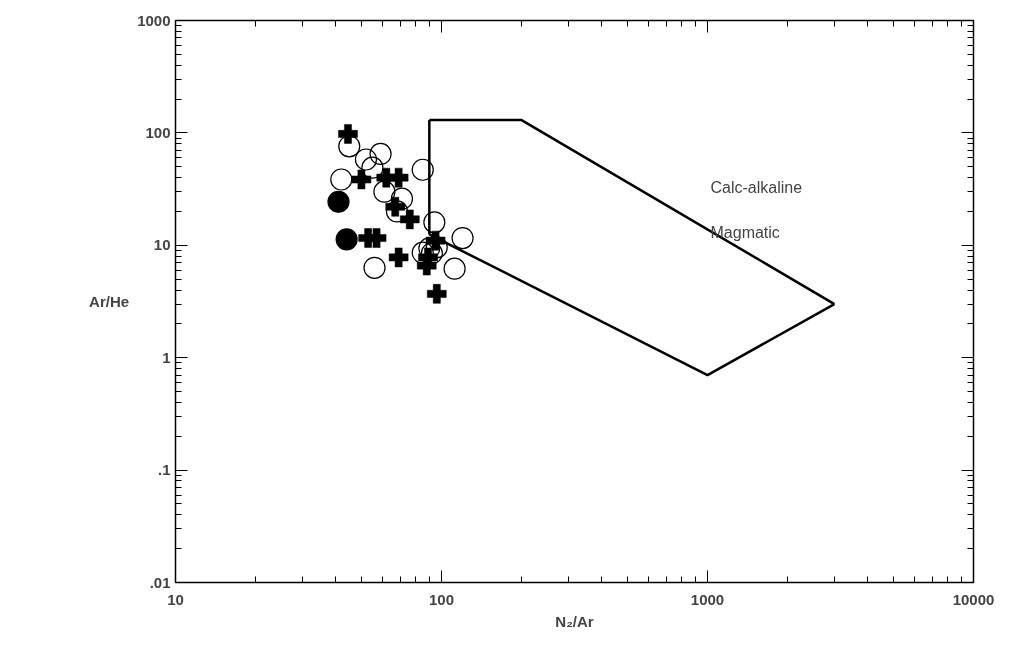 The height and width of the screenshot is (667, 1013). I want to click on y-tick-label: .1, so click(164, 470).